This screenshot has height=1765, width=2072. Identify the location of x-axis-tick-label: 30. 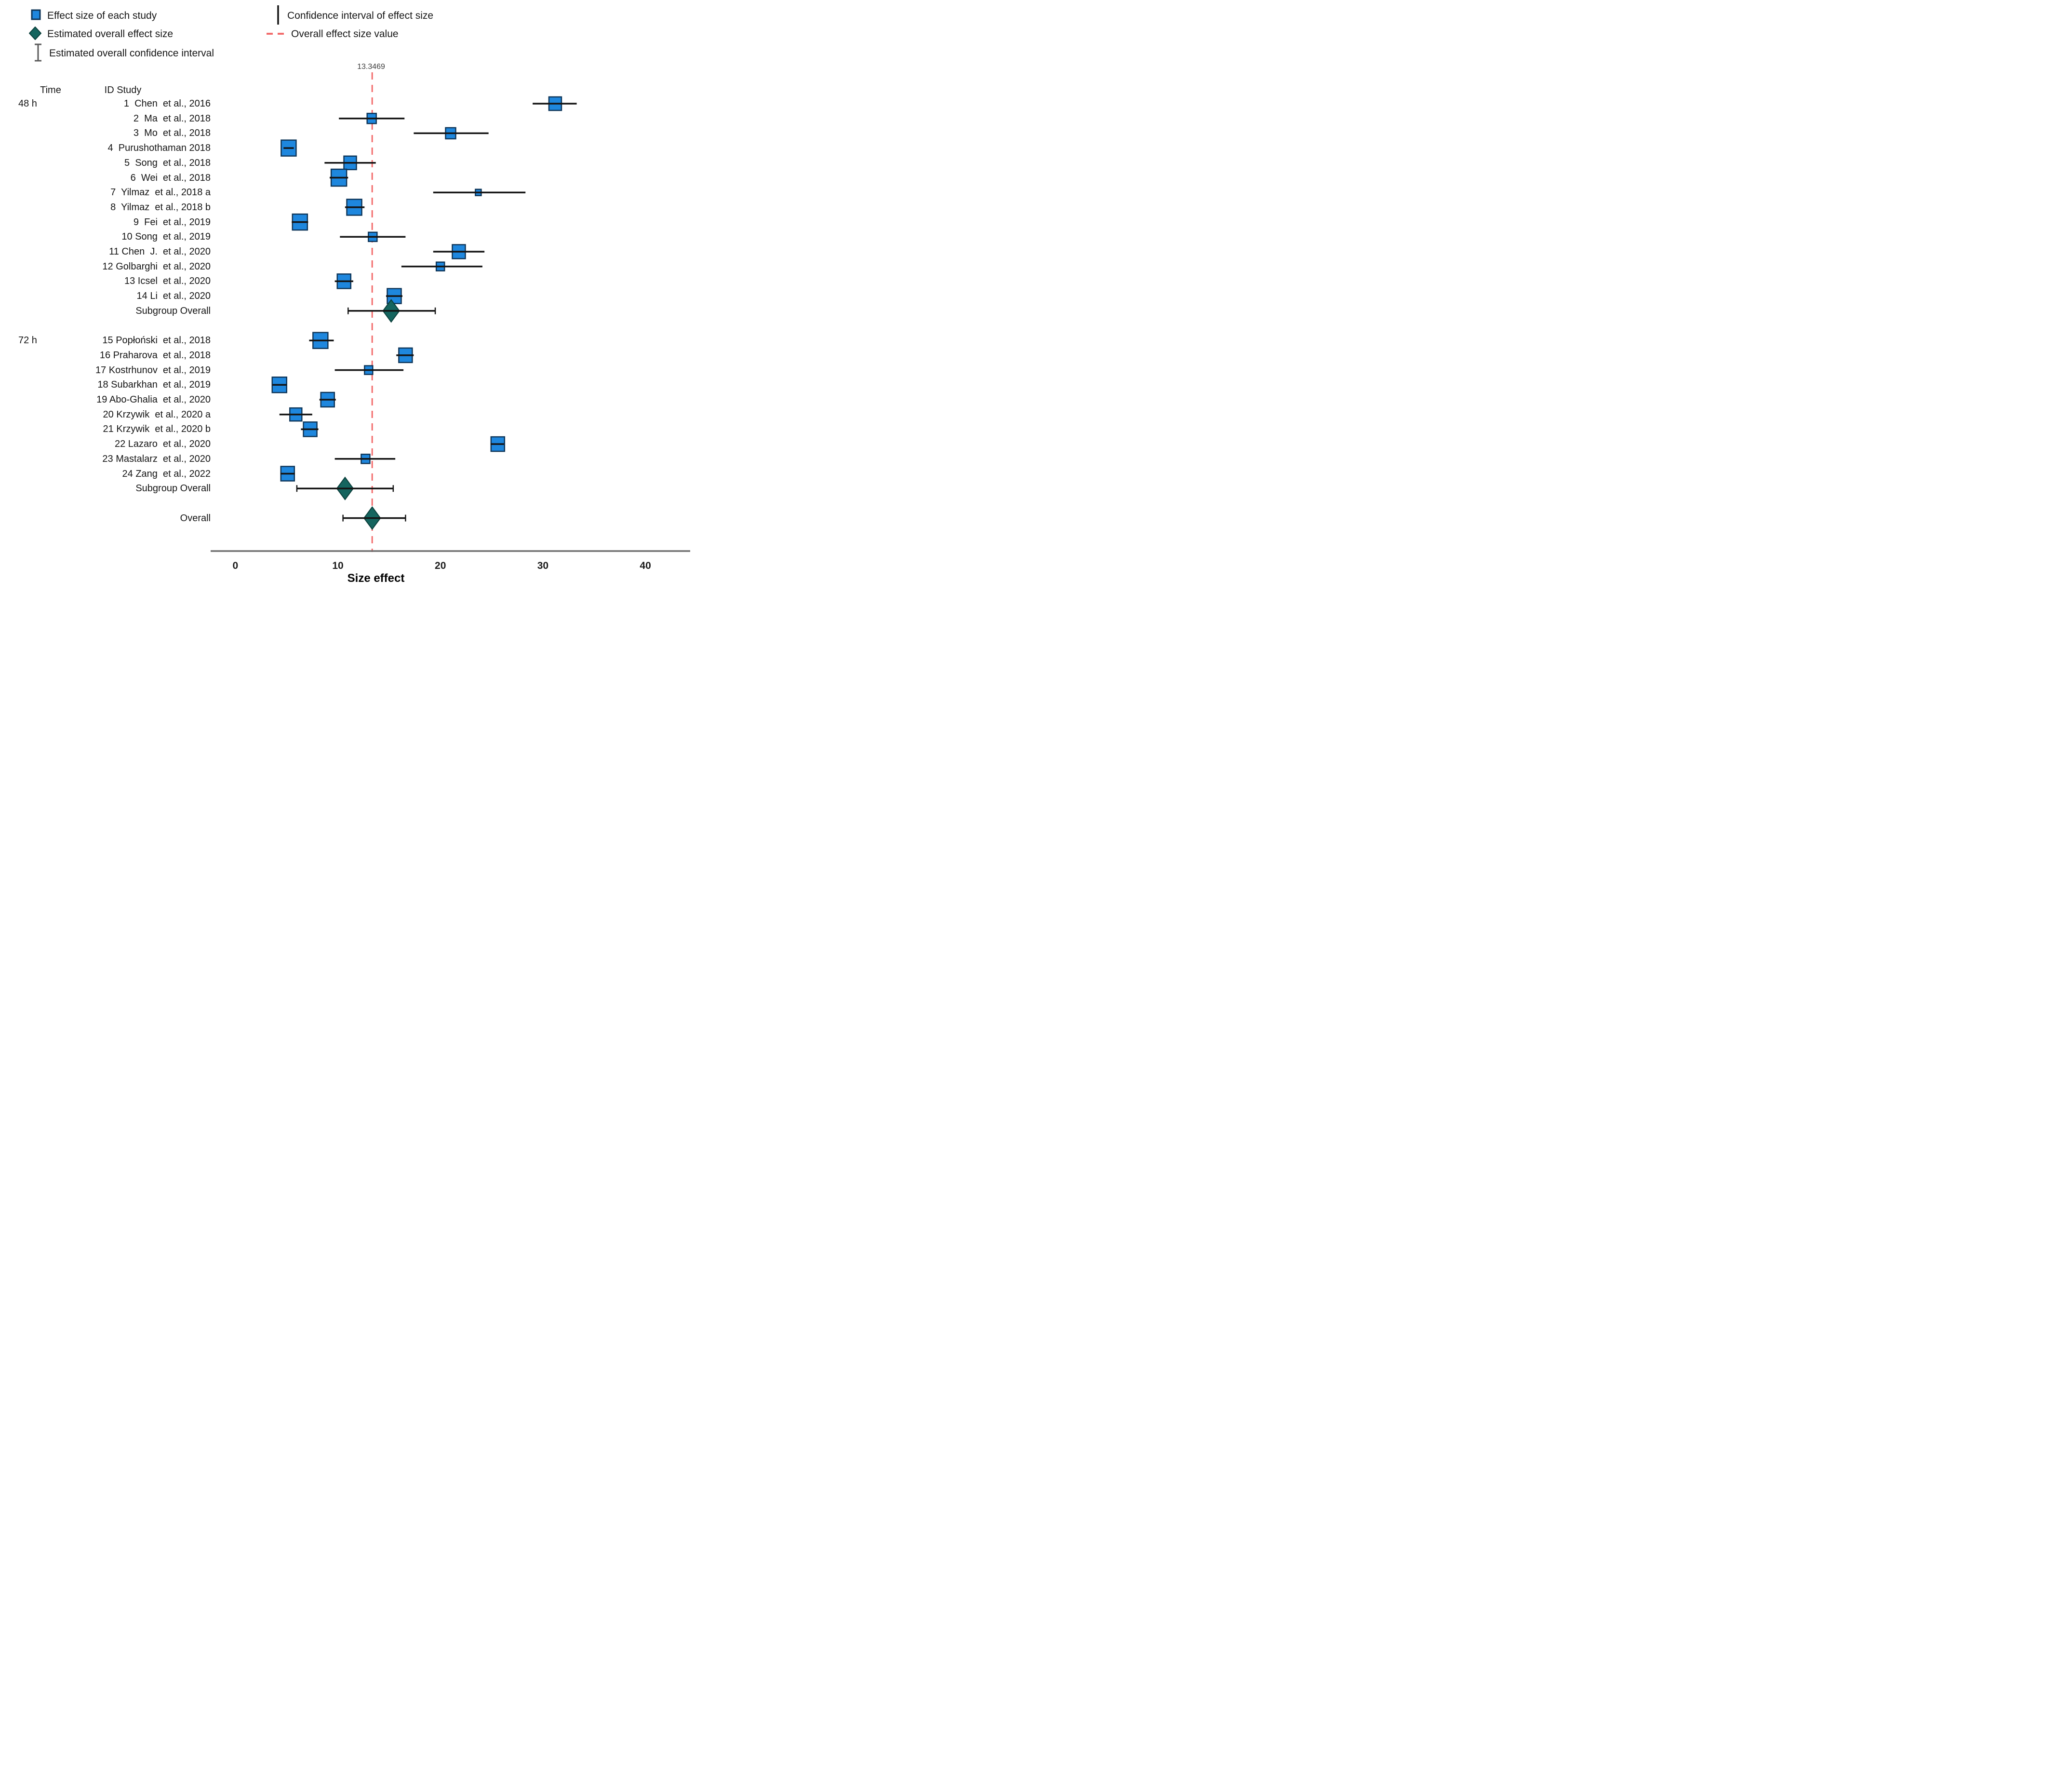
(542, 565).